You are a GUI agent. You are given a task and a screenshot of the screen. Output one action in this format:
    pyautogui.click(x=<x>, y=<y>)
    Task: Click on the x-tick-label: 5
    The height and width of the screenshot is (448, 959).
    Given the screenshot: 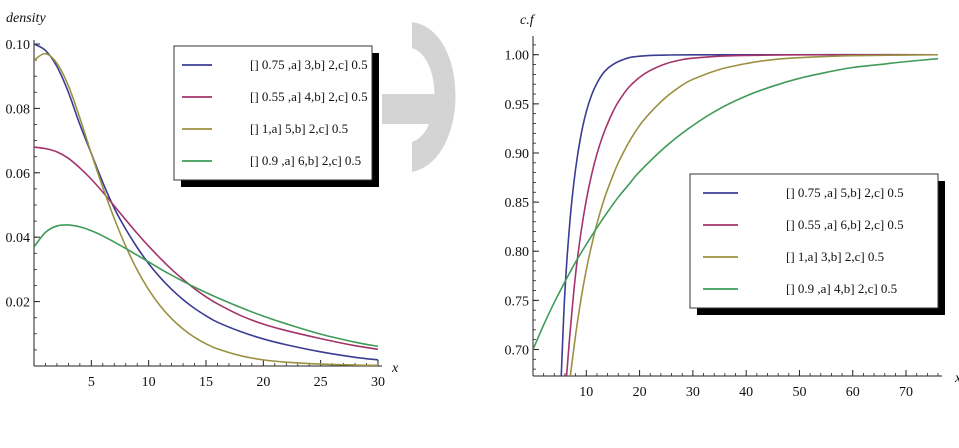 What is the action you would take?
    pyautogui.click(x=91, y=382)
    